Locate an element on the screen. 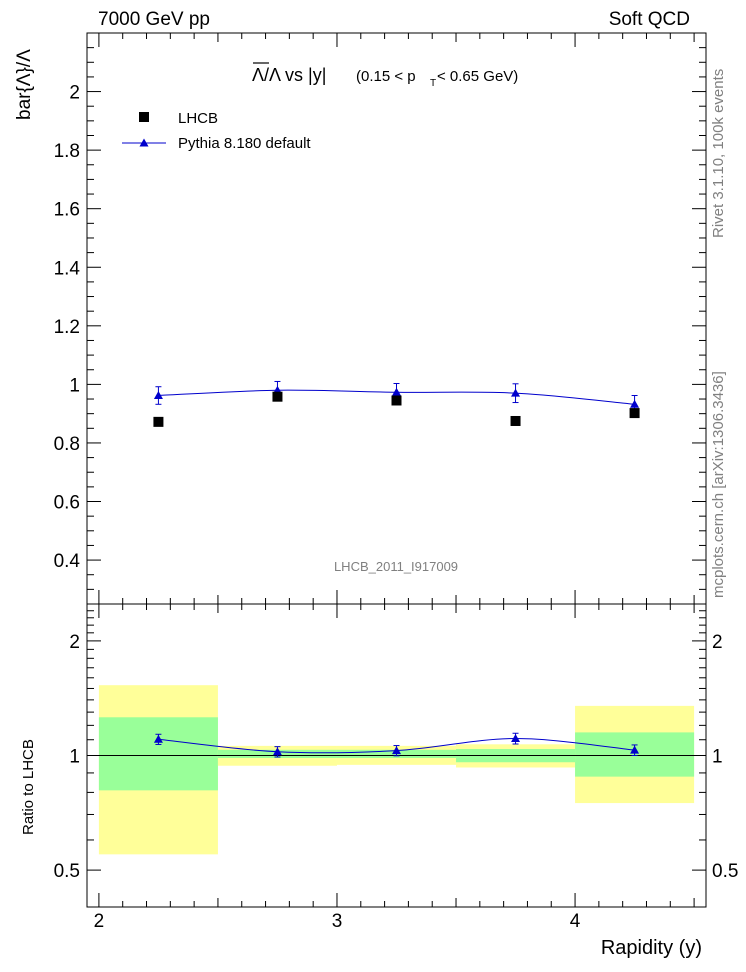 The image size is (746, 972). main-y-tick-label: 1.2 is located at coordinates (67, 327).